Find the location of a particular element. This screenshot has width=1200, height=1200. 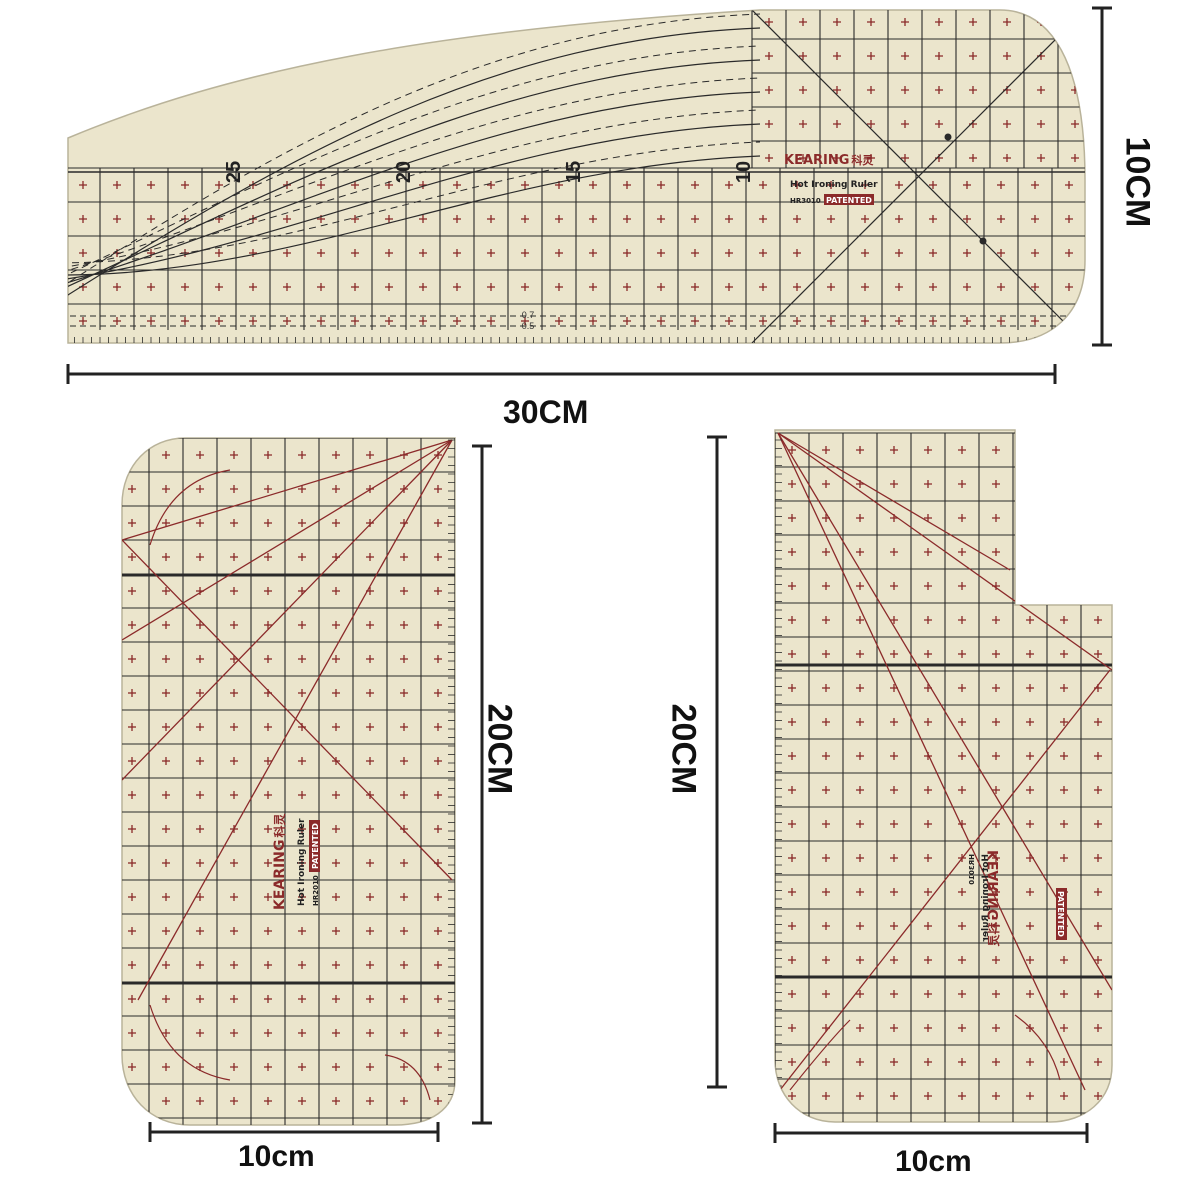

top-ruler-tick-labels: 25 20 15 10 0.7 0.5 is located at coordinates (489, 246).